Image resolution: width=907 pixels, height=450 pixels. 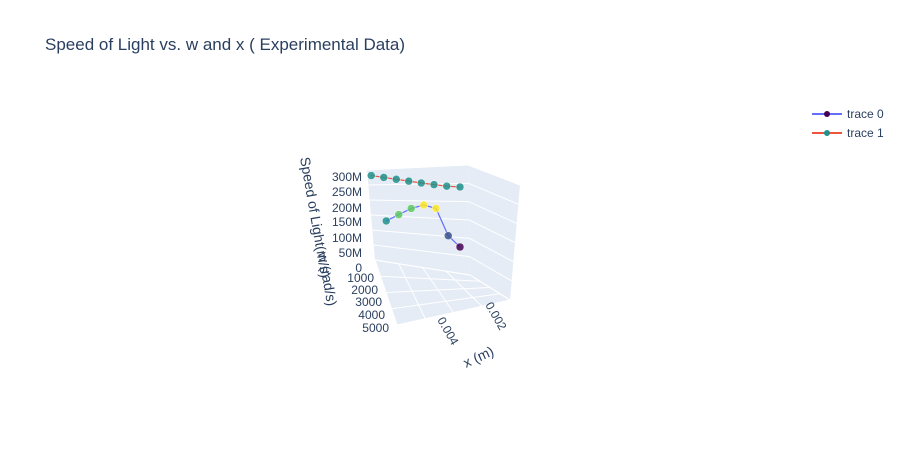 I want to click on legend: trace 0 trace 1, so click(x=848, y=123).